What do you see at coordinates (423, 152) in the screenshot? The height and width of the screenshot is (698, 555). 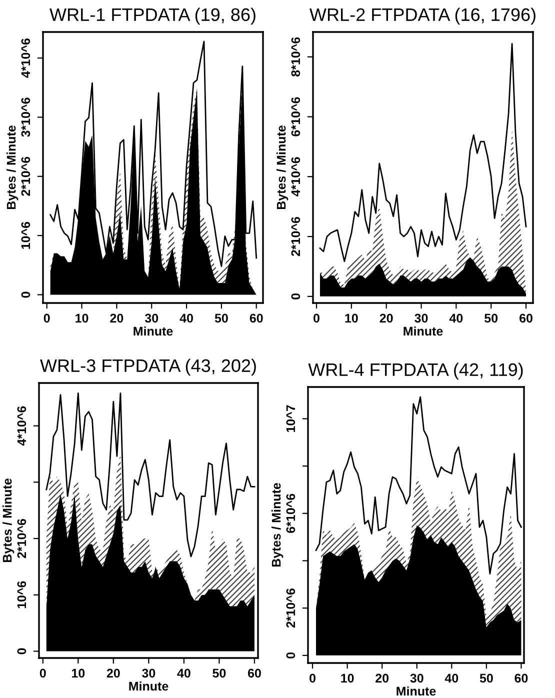 I see `line-series` at bounding box center [423, 152].